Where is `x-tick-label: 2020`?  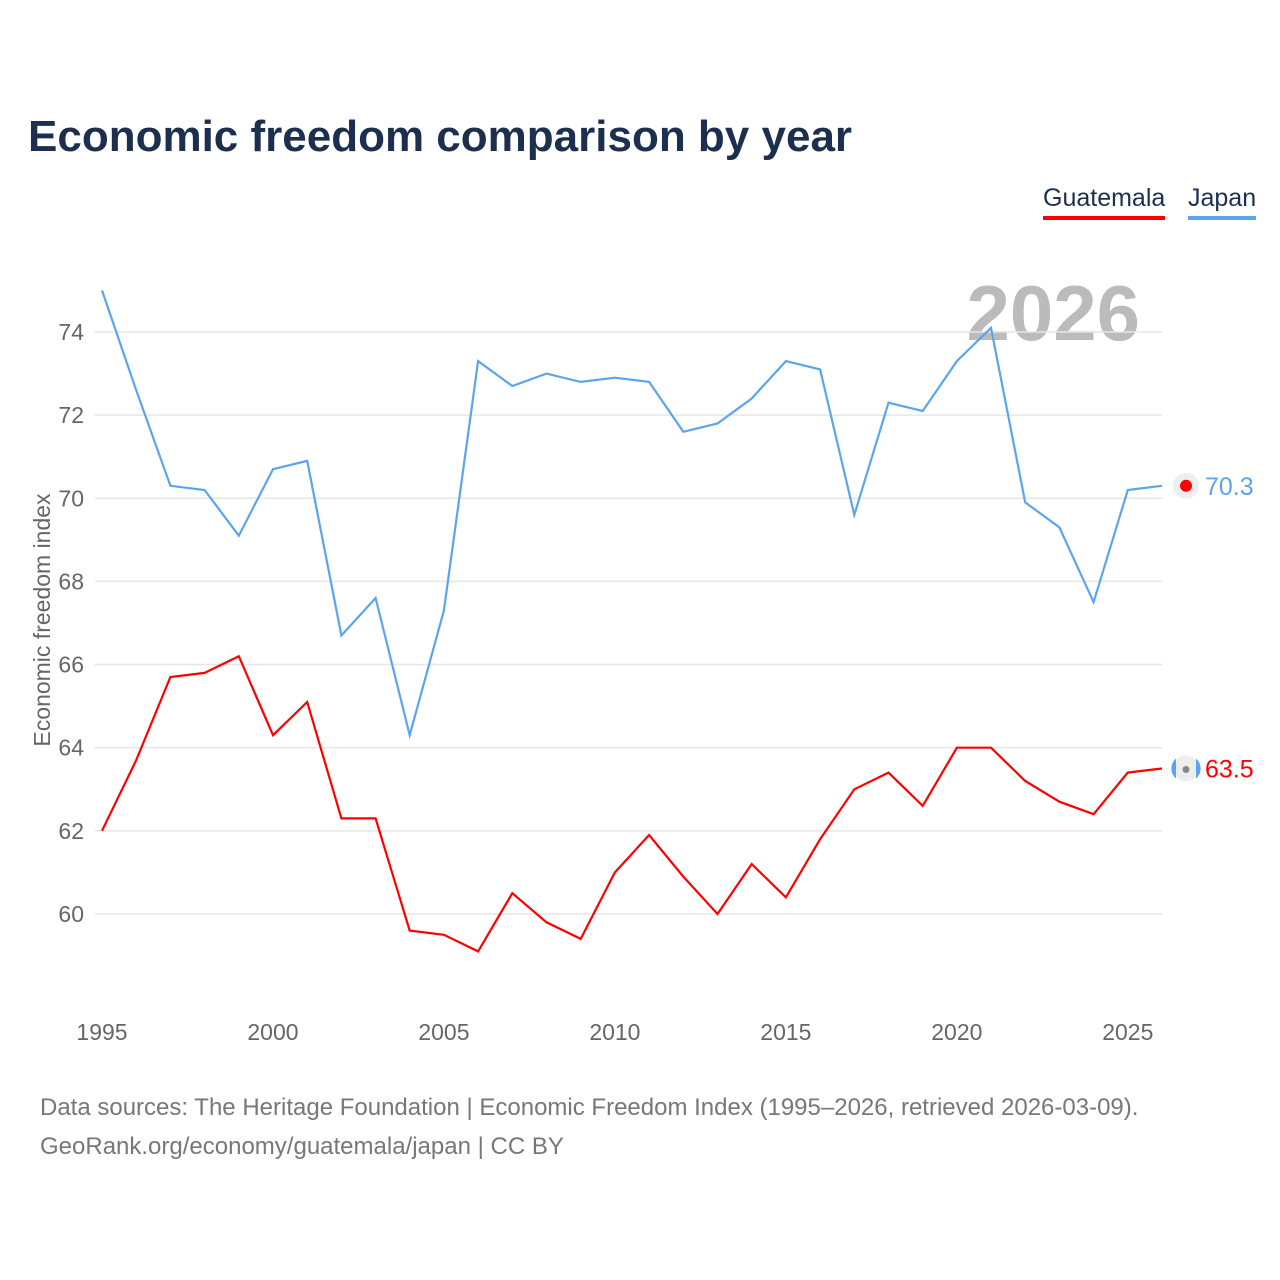 x-tick-label: 2020 is located at coordinates (956, 1032).